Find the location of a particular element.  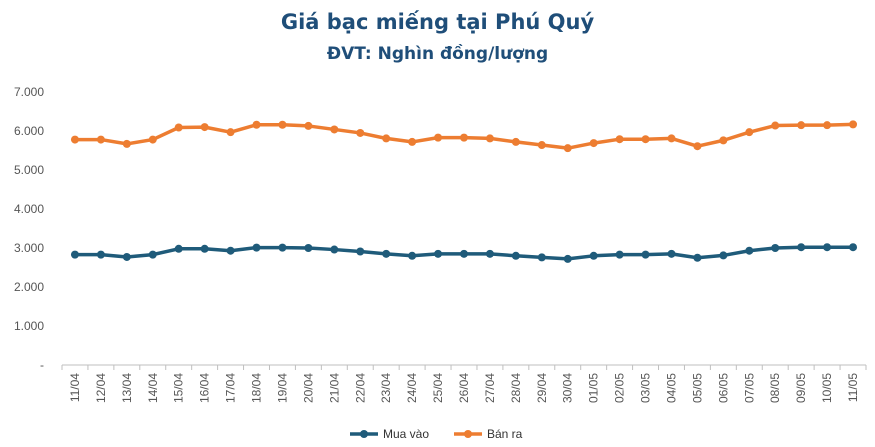

y-tick-label: 7.000 is located at coordinates (29, 92).